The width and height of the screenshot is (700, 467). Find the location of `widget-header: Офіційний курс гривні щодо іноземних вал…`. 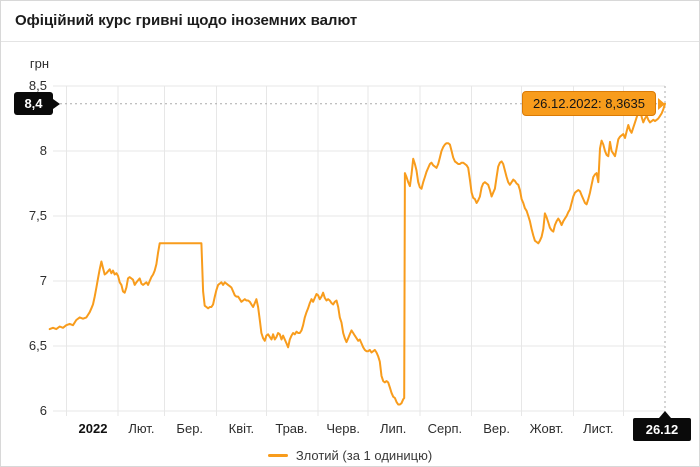

widget-header: Офіційний курс гривні щодо іноземних вал… is located at coordinates (350, 21).